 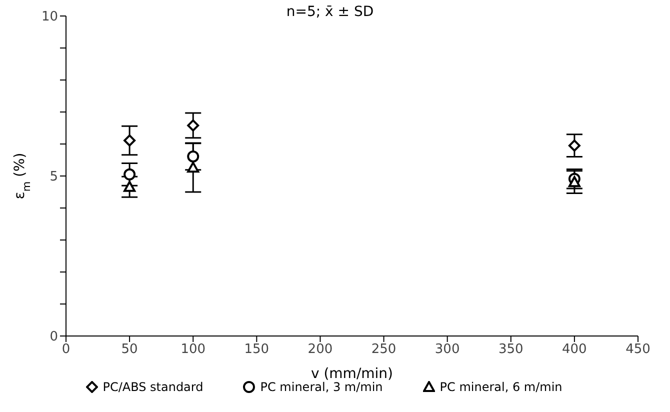 I want to click on y-tick-label: 10, so click(x=49, y=17).